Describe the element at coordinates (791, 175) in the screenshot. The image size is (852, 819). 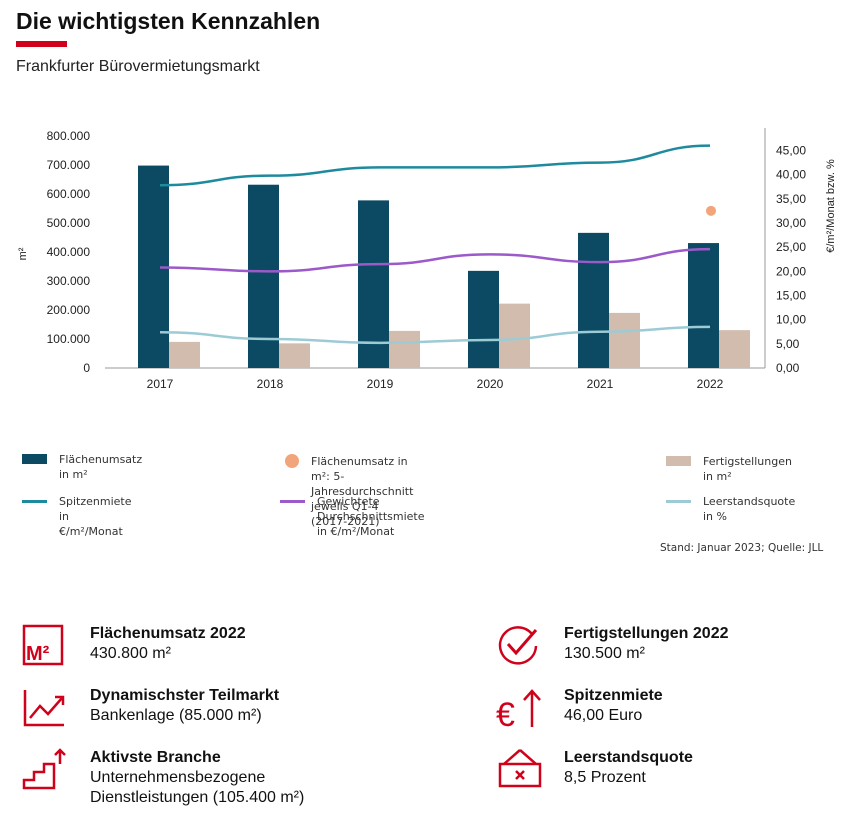
I see `right-tick-label: 40,00` at that location.